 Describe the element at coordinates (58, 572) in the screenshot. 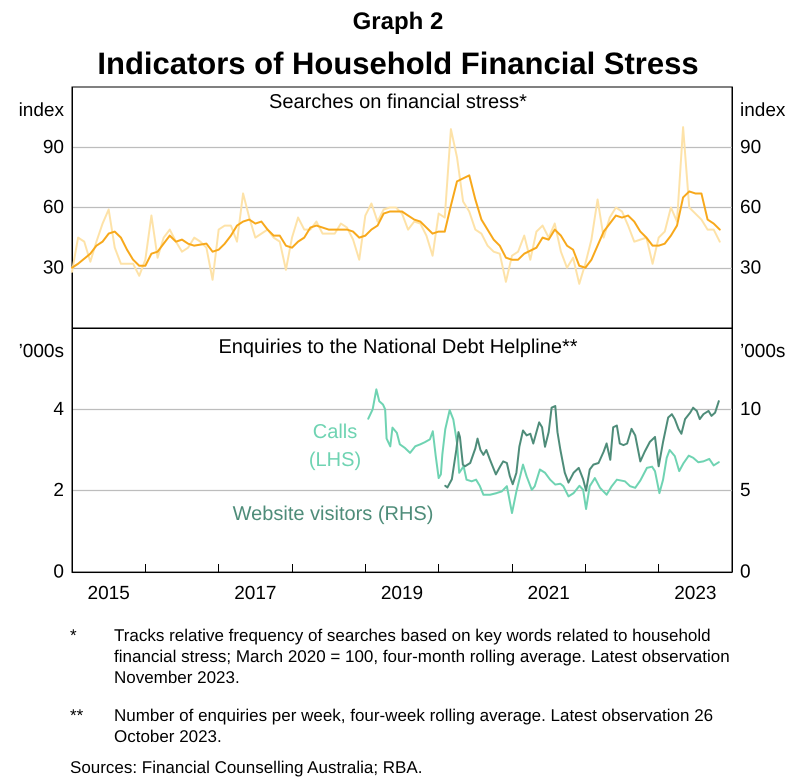

I see `y-tick-label: 0` at that location.